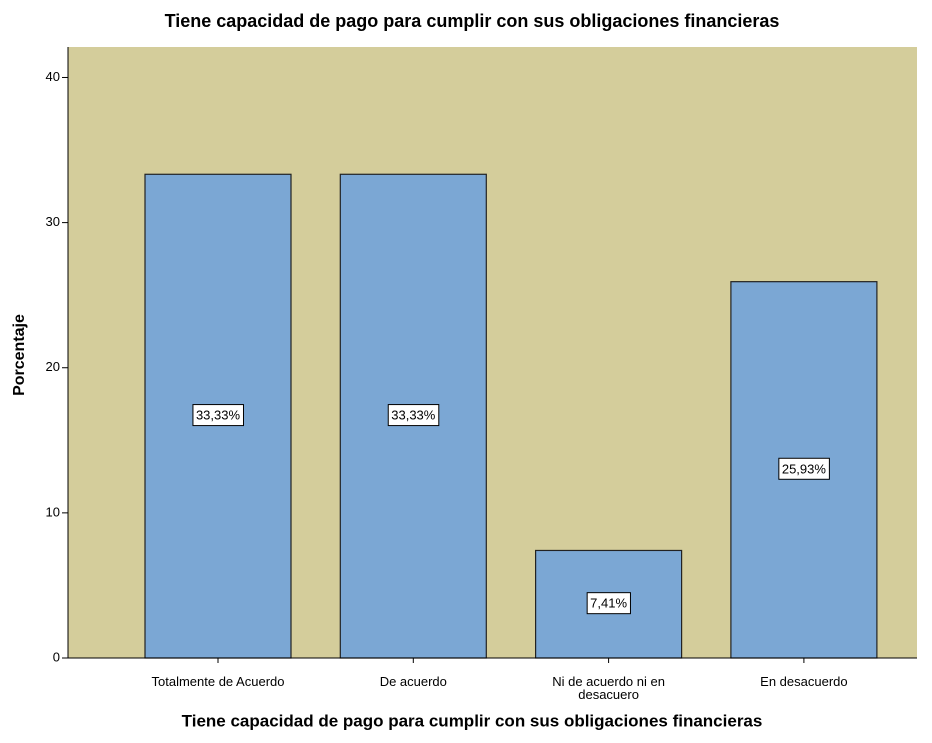  I want to click on data-label: 7,41%, so click(608, 603).